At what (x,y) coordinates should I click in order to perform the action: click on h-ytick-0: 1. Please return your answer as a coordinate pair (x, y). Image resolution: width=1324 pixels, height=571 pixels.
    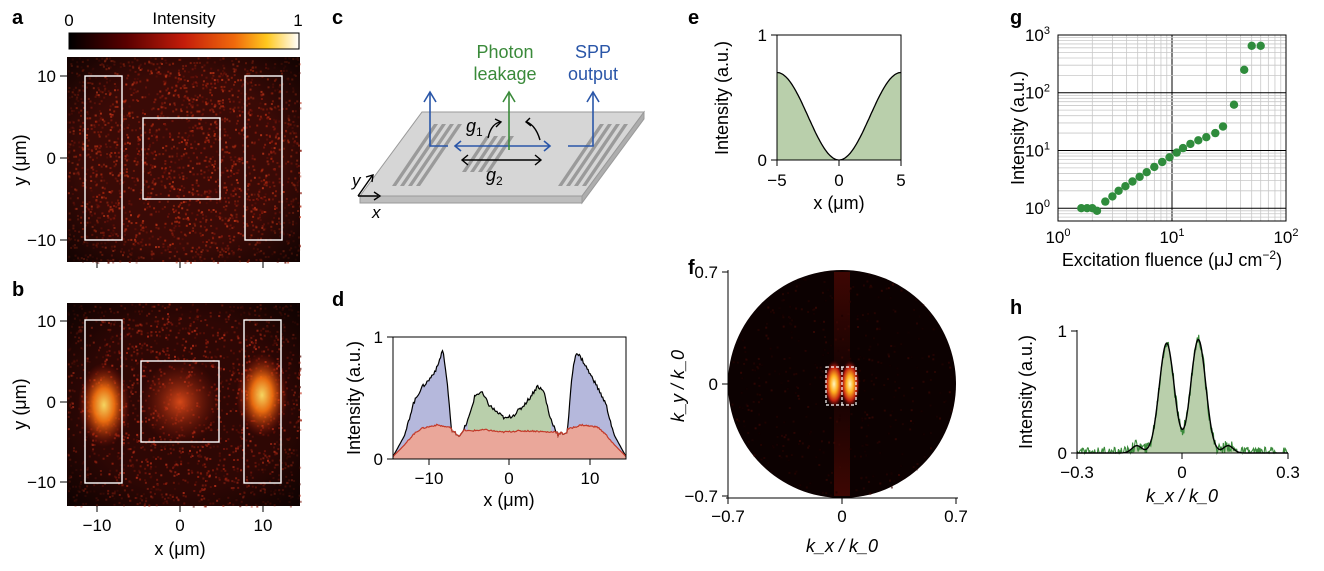
    Looking at the image, I should click on (1062, 331).